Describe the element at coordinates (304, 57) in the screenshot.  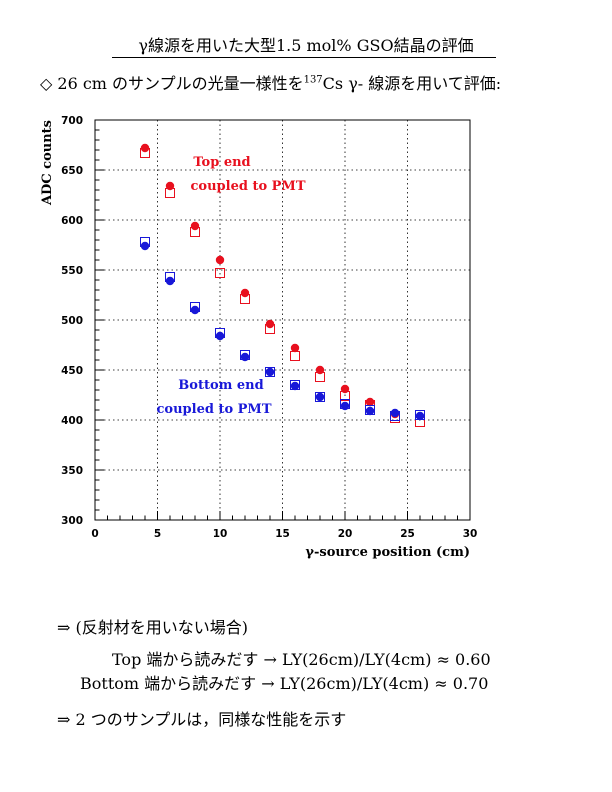
I see `title-underline` at that location.